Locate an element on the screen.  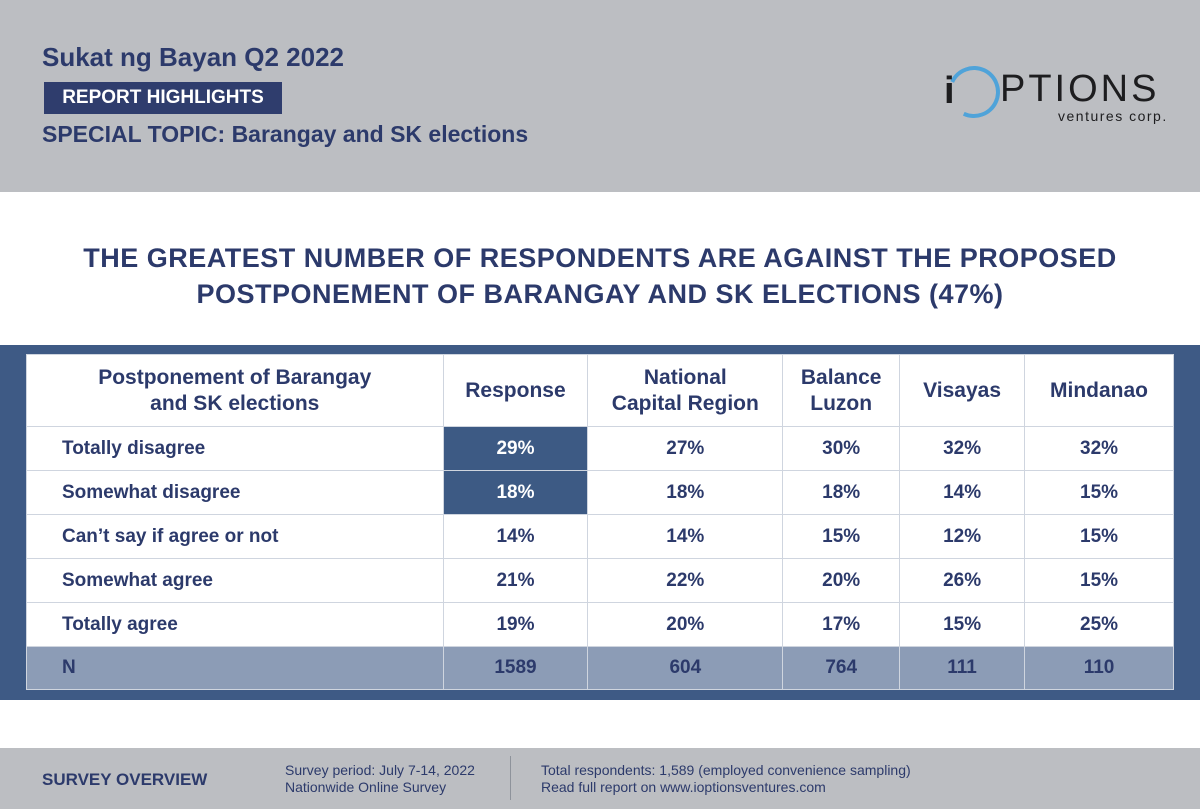
cell-response: 18% is located at coordinates (515, 492).